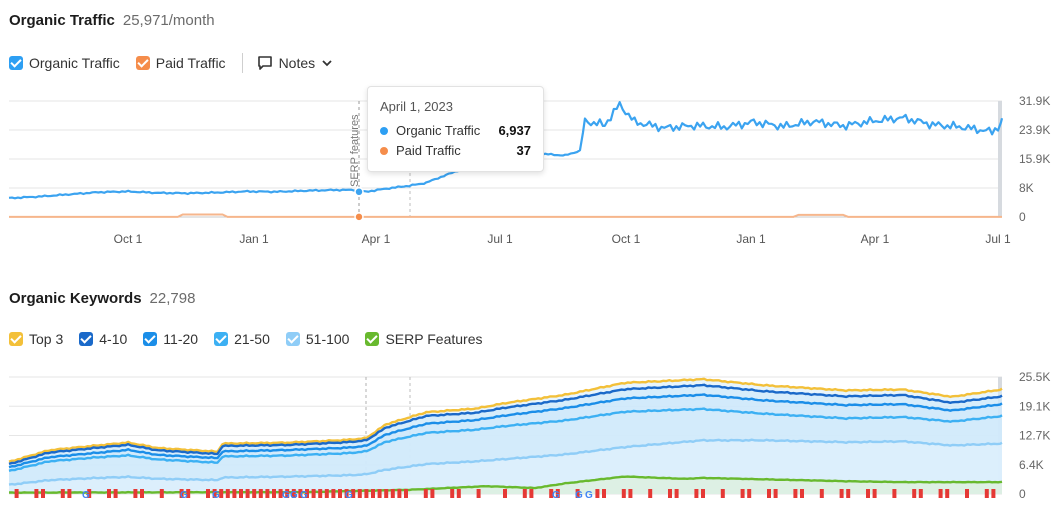 Image resolution: width=1055 pixels, height=510 pixels. What do you see at coordinates (355, 150) in the screenshot?
I see `annotation-label-serp: SERP features` at bounding box center [355, 150].